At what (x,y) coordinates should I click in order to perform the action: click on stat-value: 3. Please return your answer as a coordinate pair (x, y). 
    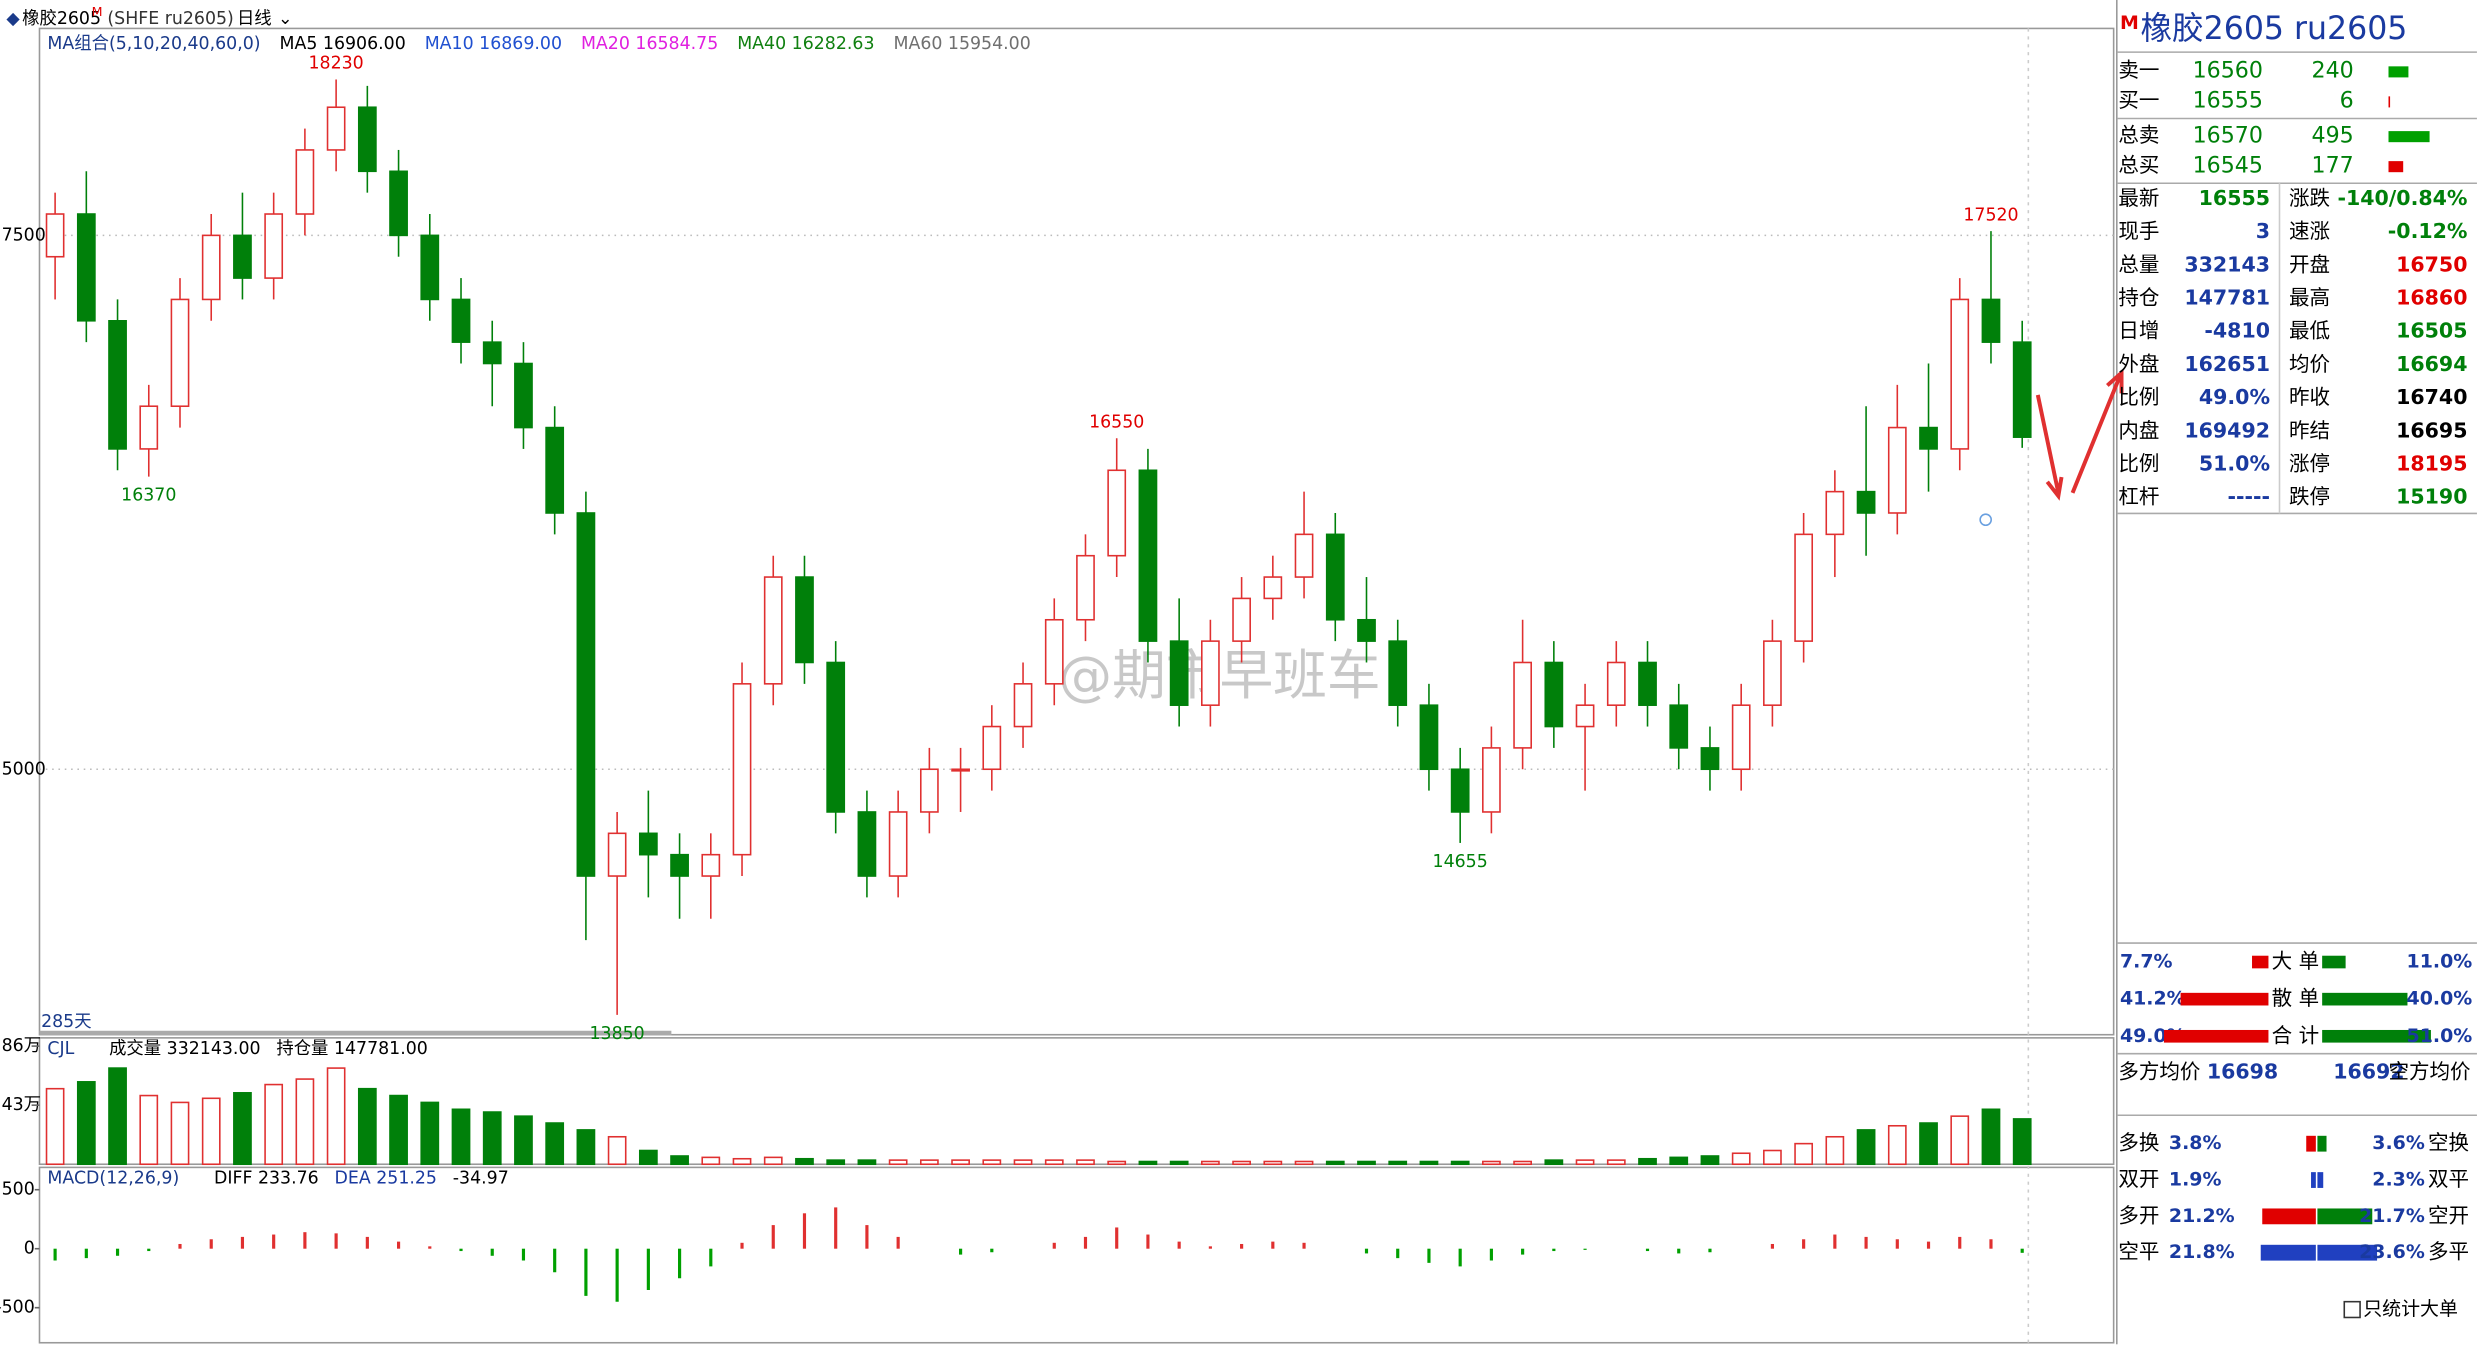
    Looking at the image, I should click on (2263, 231).